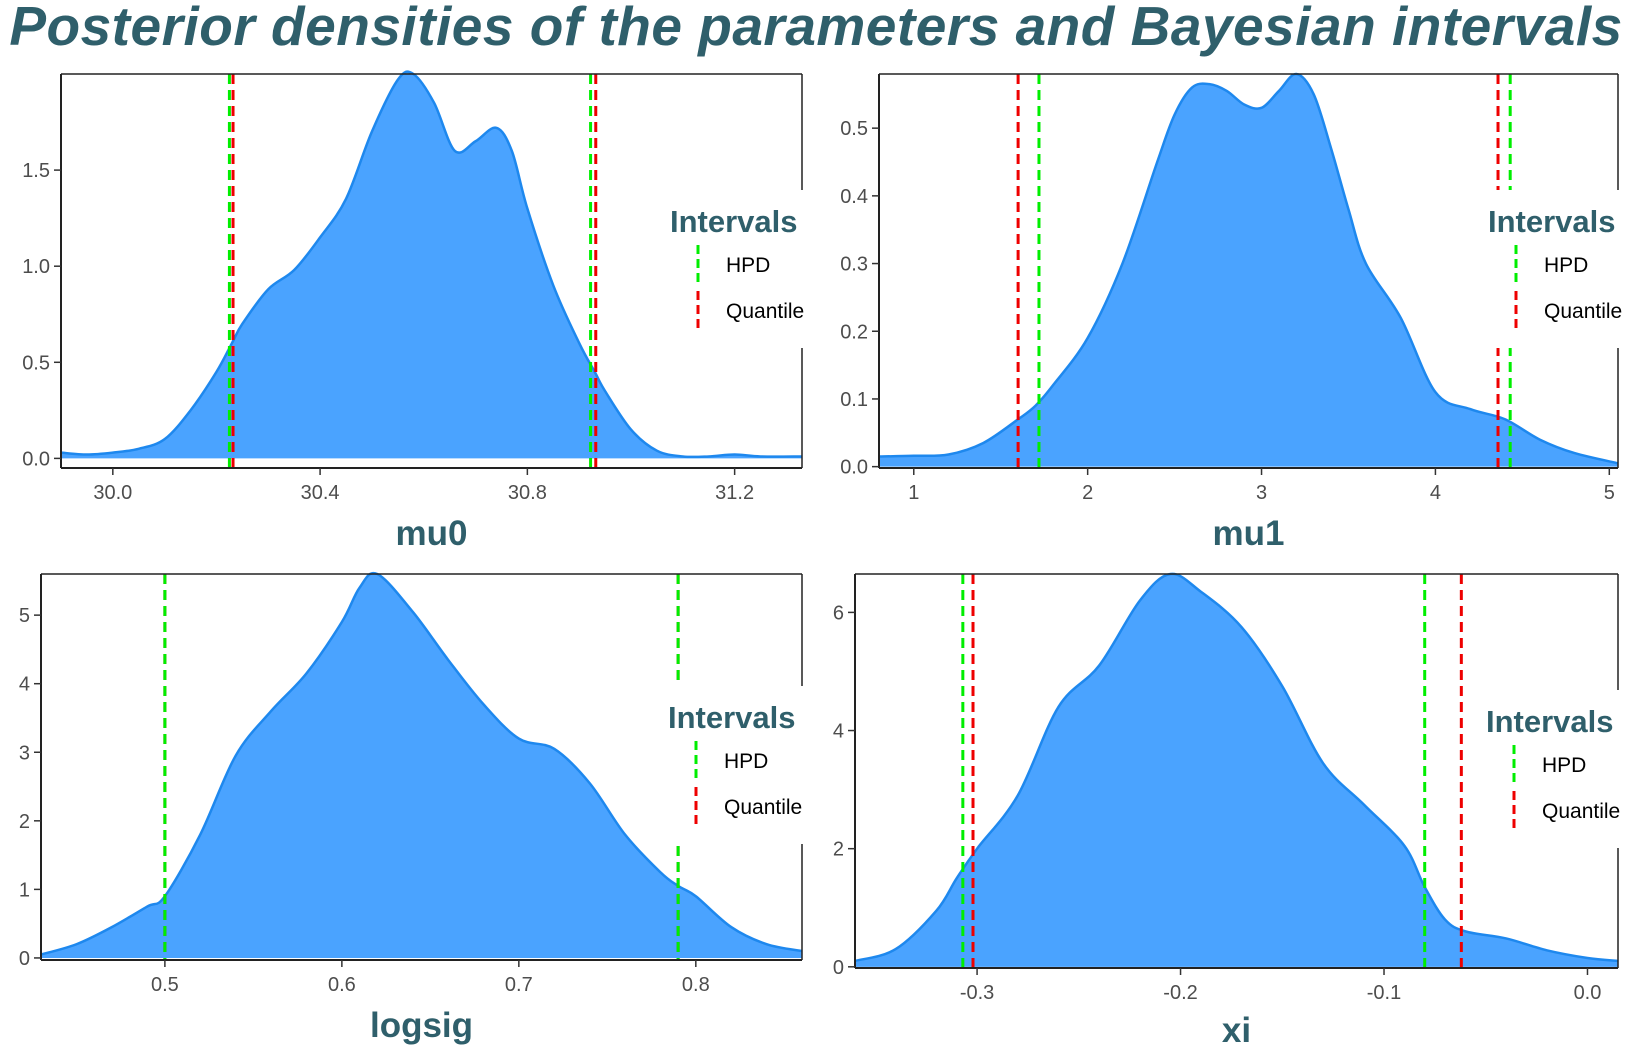  Describe the element at coordinates (24, 616) in the screenshot. I see `y-tick-label: 5` at that location.